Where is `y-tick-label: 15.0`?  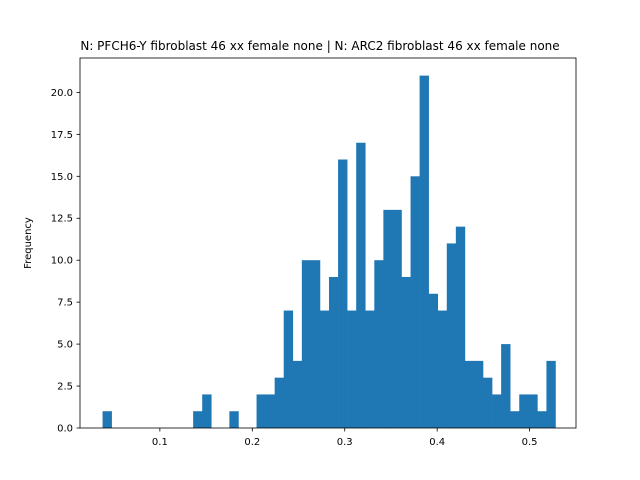
y-tick-label: 15.0 is located at coordinates (62, 177).